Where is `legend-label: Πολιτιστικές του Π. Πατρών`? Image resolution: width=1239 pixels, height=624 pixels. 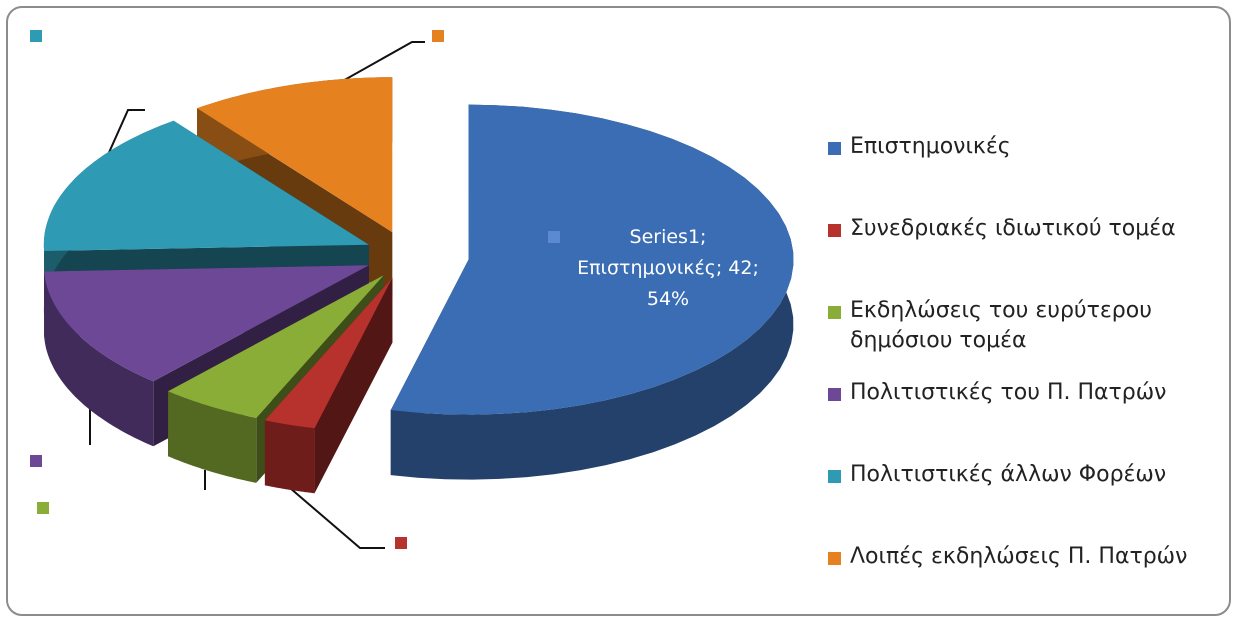
legend-label: Πολιτιστικές του Π. Πατρών is located at coordinates (1008, 392).